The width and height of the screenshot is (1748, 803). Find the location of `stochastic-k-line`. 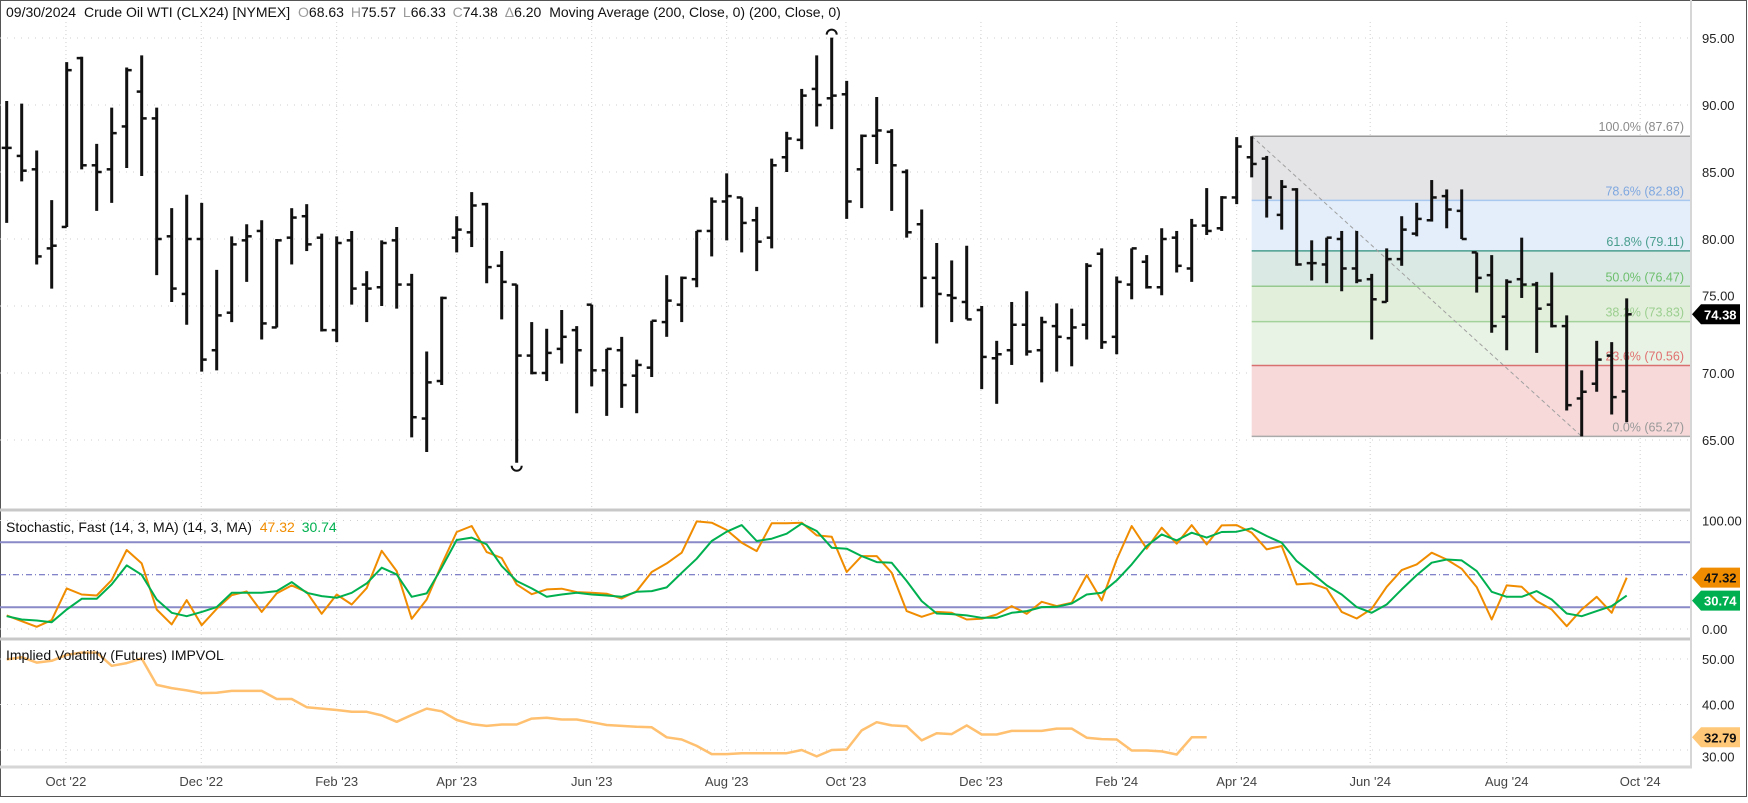

stochastic-k-line is located at coordinates (817, 574).